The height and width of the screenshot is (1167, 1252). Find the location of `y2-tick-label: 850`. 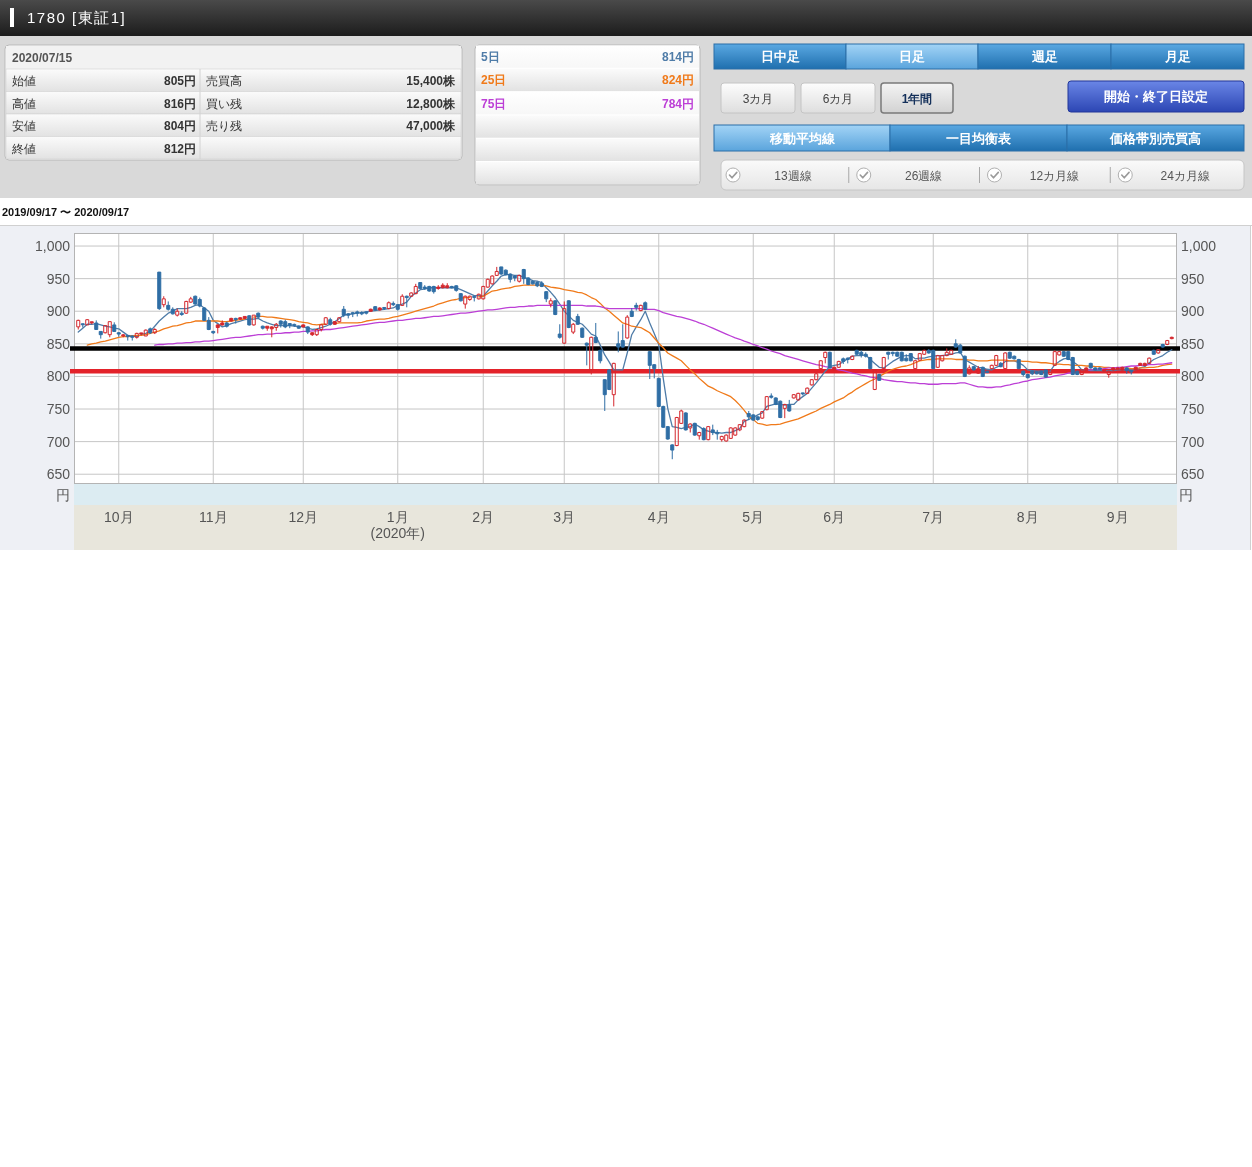

y2-tick-label: 850 is located at coordinates (1193, 343).